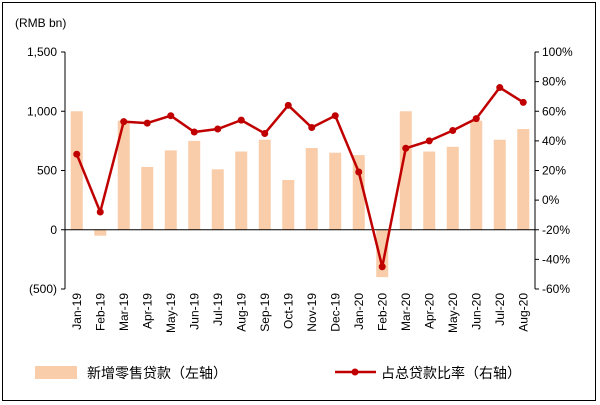  I want to click on right-tick-label: -40%, so click(556, 259).